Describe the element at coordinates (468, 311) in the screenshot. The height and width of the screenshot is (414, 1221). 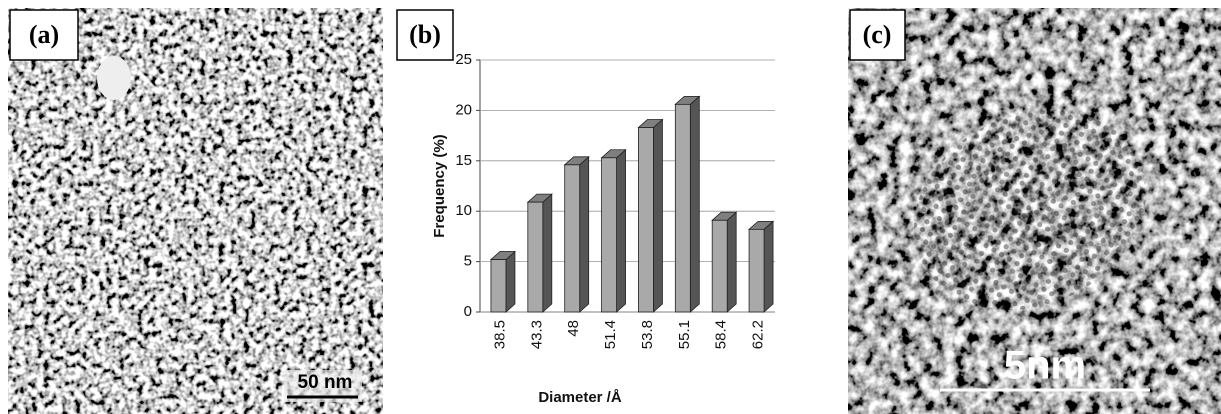
I see `y-tick-label: 0` at that location.